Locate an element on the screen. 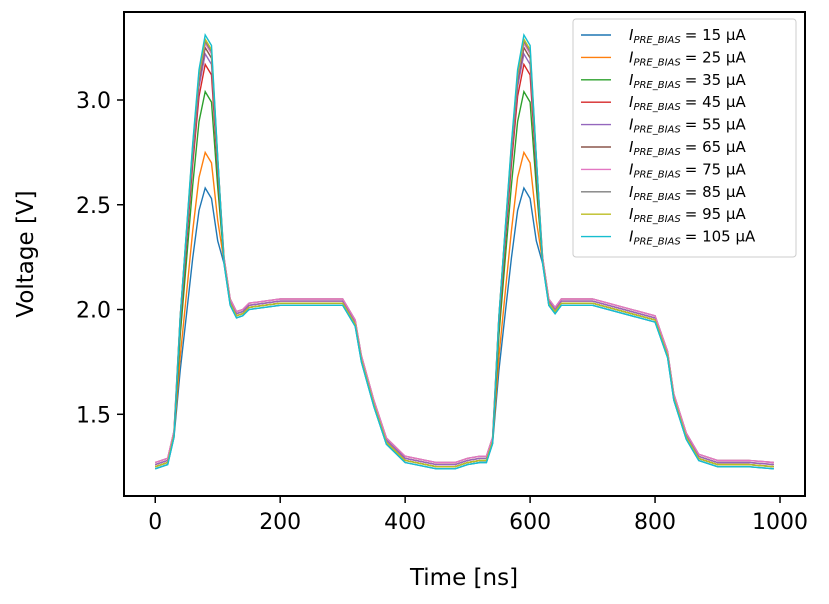 The image size is (829, 604). y-tick-label: 2.0 is located at coordinates (93, 311).